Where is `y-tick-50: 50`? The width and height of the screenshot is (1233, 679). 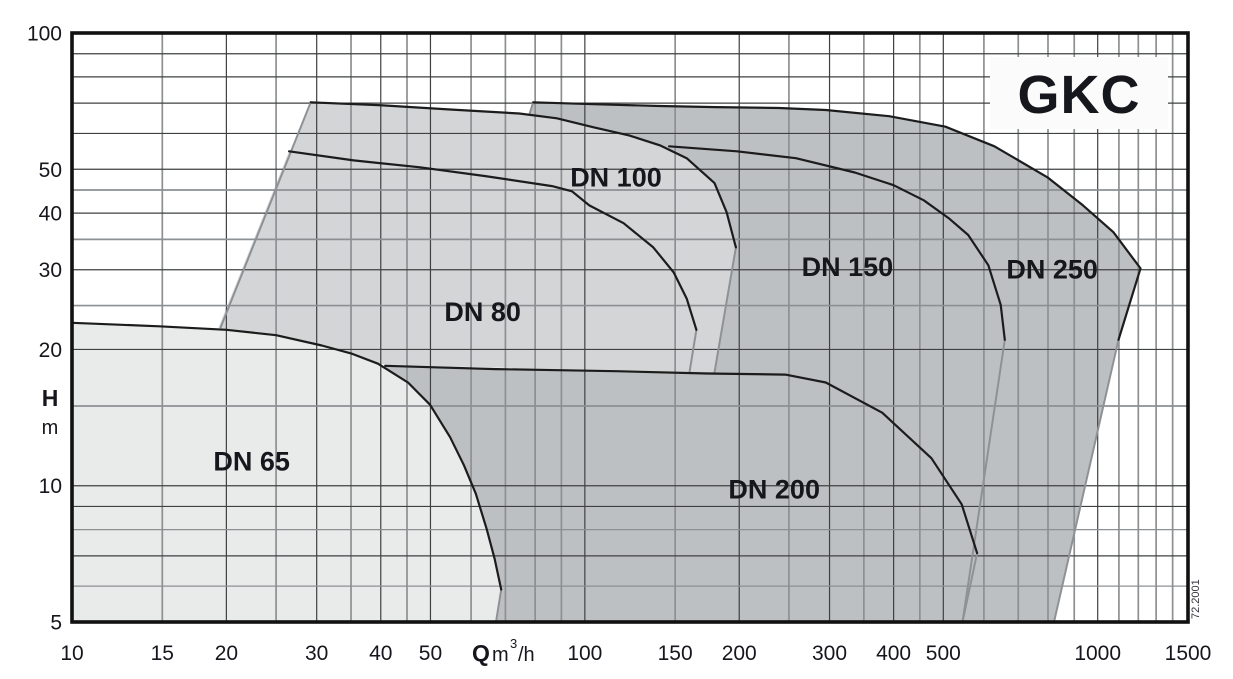
y-tick-50: 50 is located at coordinates (50, 170).